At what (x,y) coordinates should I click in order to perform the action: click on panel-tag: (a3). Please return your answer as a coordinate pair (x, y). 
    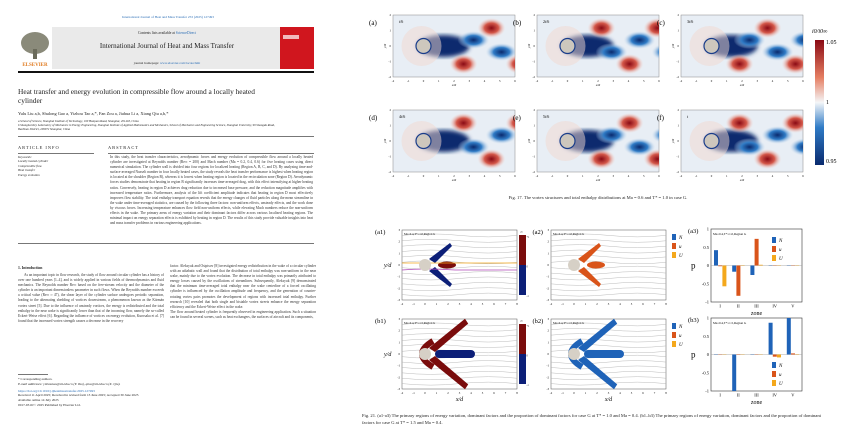
    Looking at the image, I should click on (693, 231).